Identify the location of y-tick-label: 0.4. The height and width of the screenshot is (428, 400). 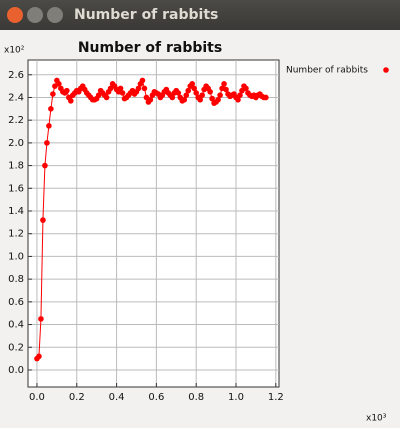
(16, 325).